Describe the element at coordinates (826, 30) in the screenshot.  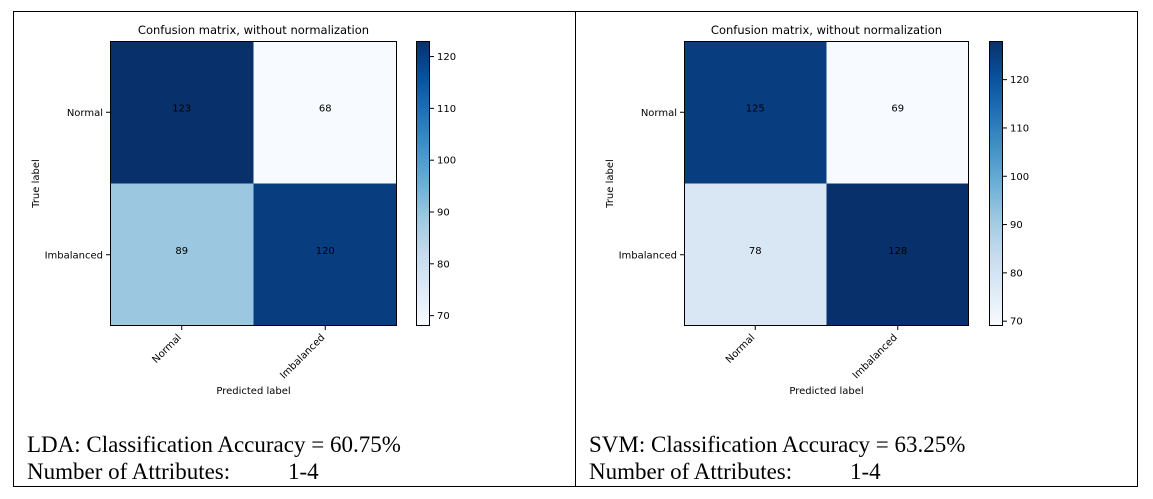
I see `svm-chart-title: Confusion matrix, without normalization` at that location.